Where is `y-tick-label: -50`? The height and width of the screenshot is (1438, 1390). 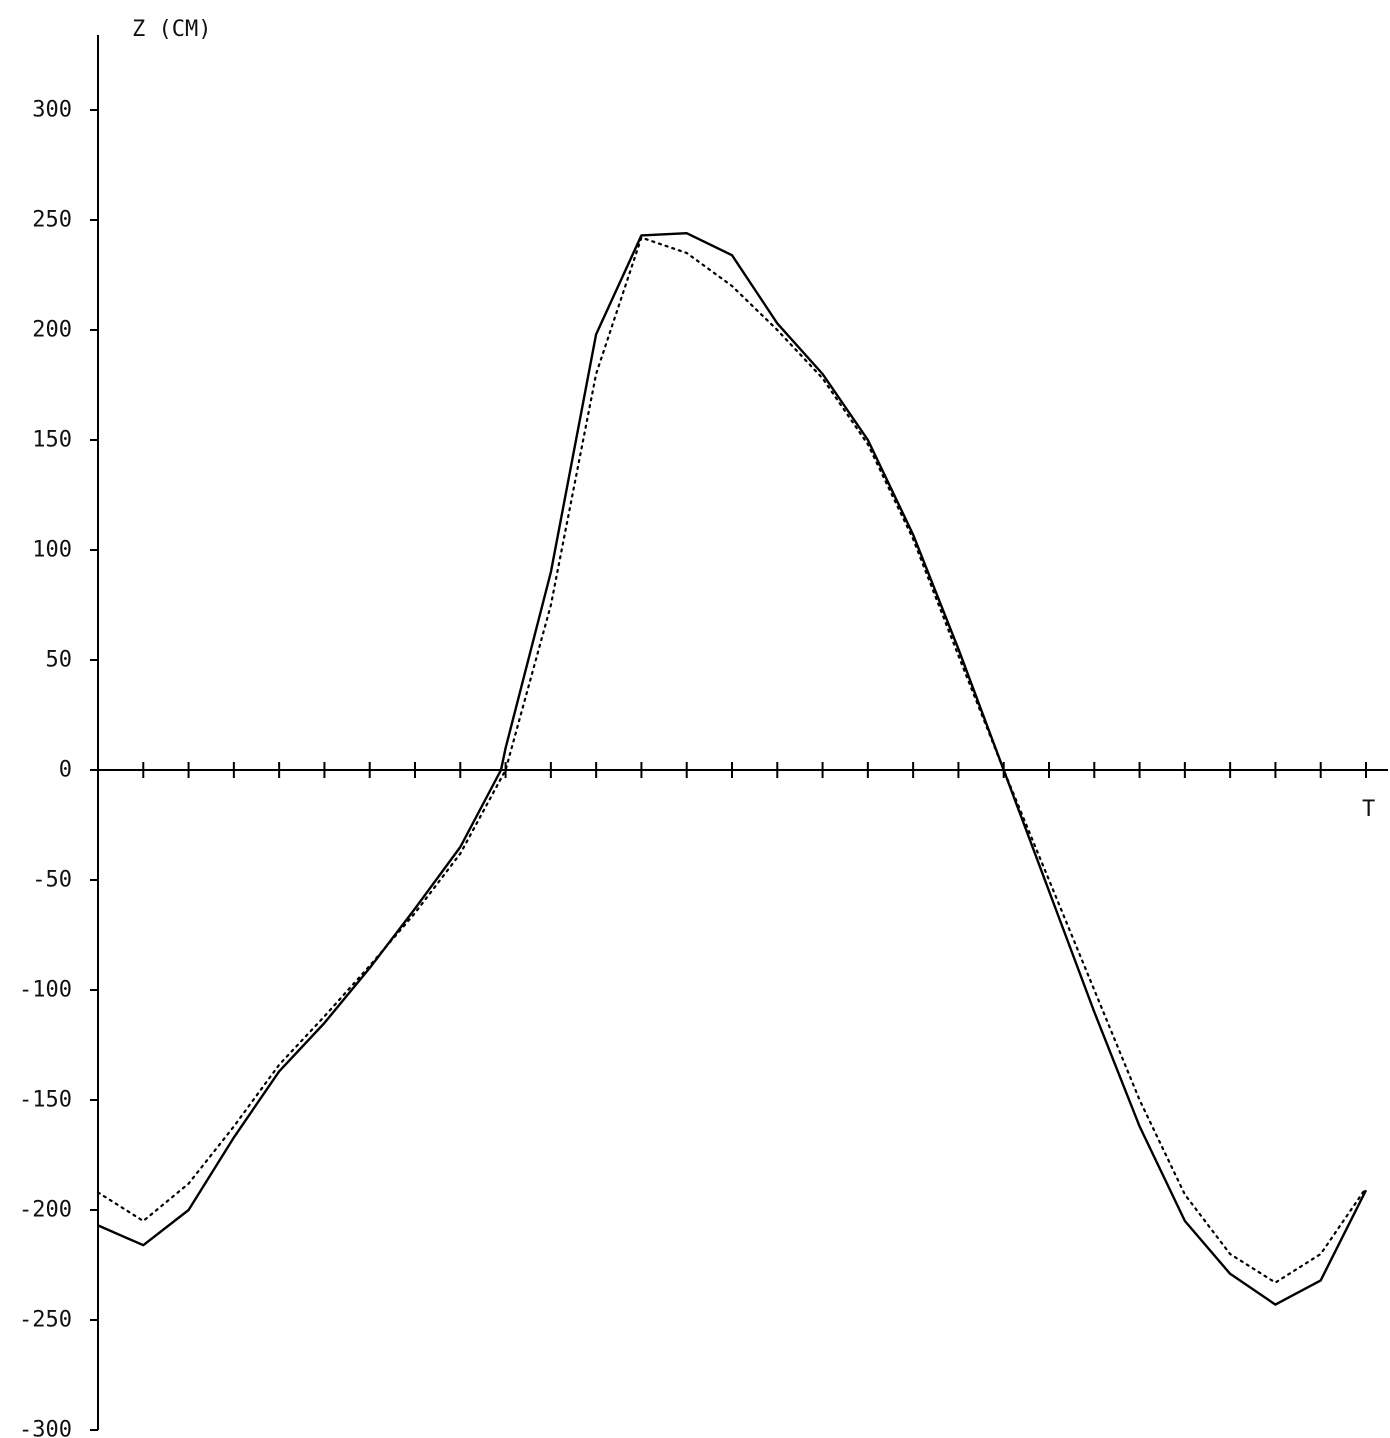
y-tick-label: -50 is located at coordinates (52, 880).